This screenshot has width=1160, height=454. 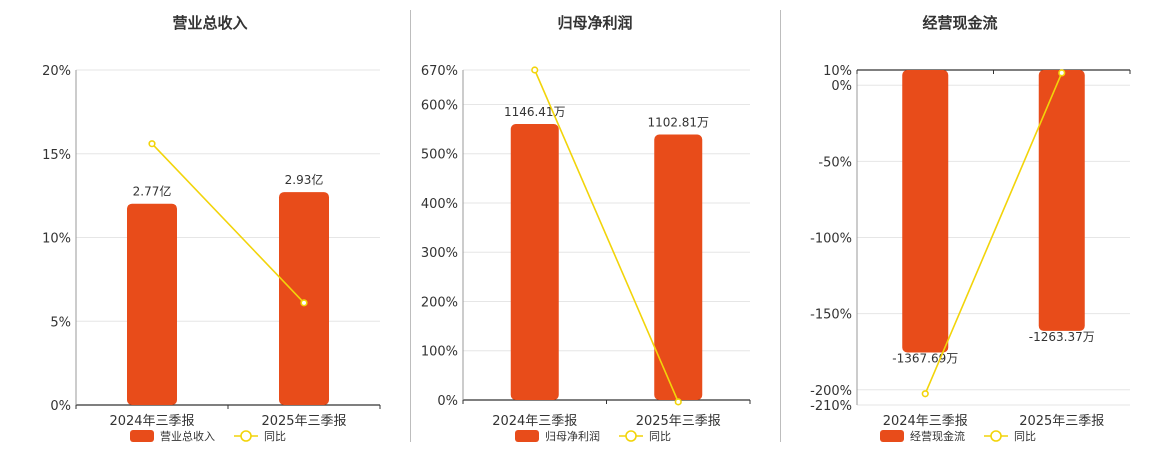 What do you see at coordinates (152, 191) in the screenshot?
I see `bar-data-label: 2.77亿` at bounding box center [152, 191].